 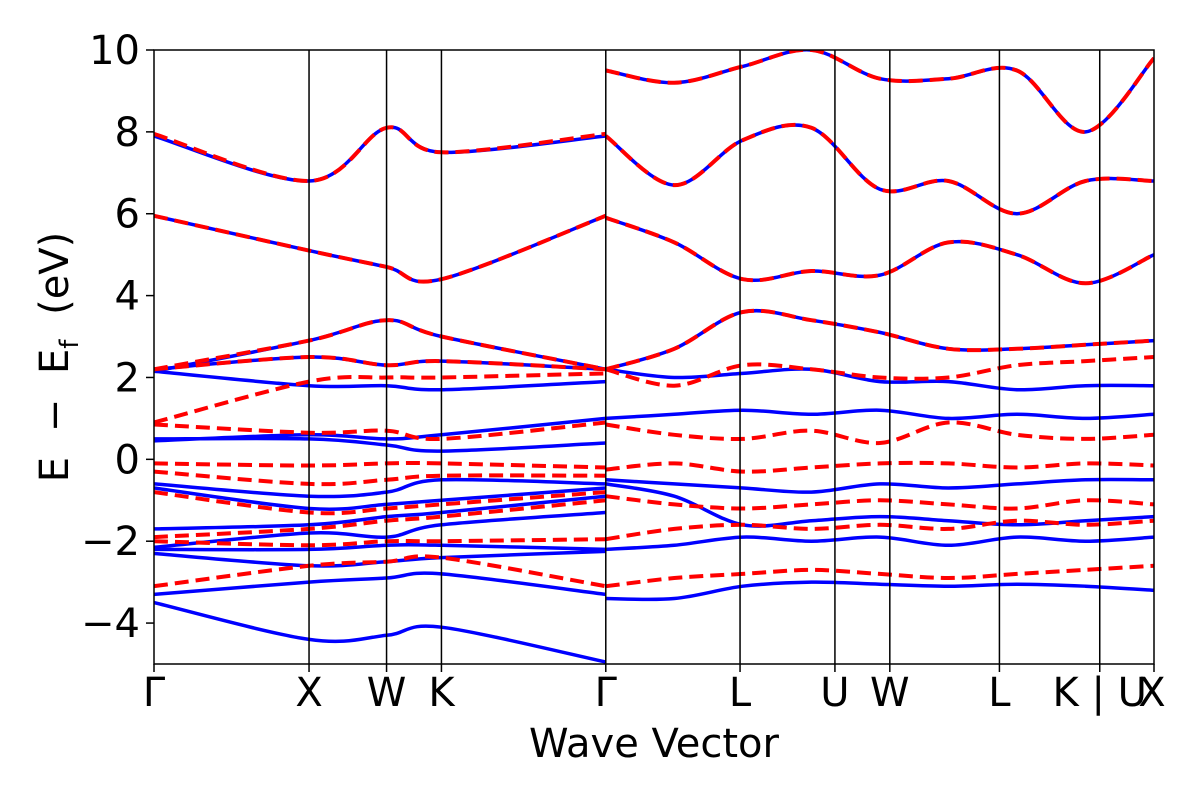 I want to click on y-label-e2: E, so click(x=55, y=361).